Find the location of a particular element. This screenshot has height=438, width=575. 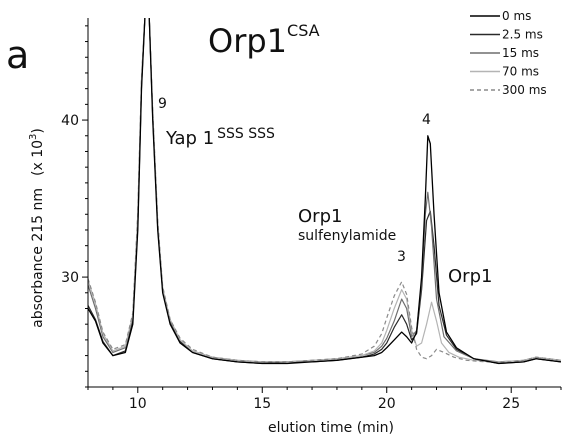

y-tick-label: 30 is located at coordinates (70, 278).